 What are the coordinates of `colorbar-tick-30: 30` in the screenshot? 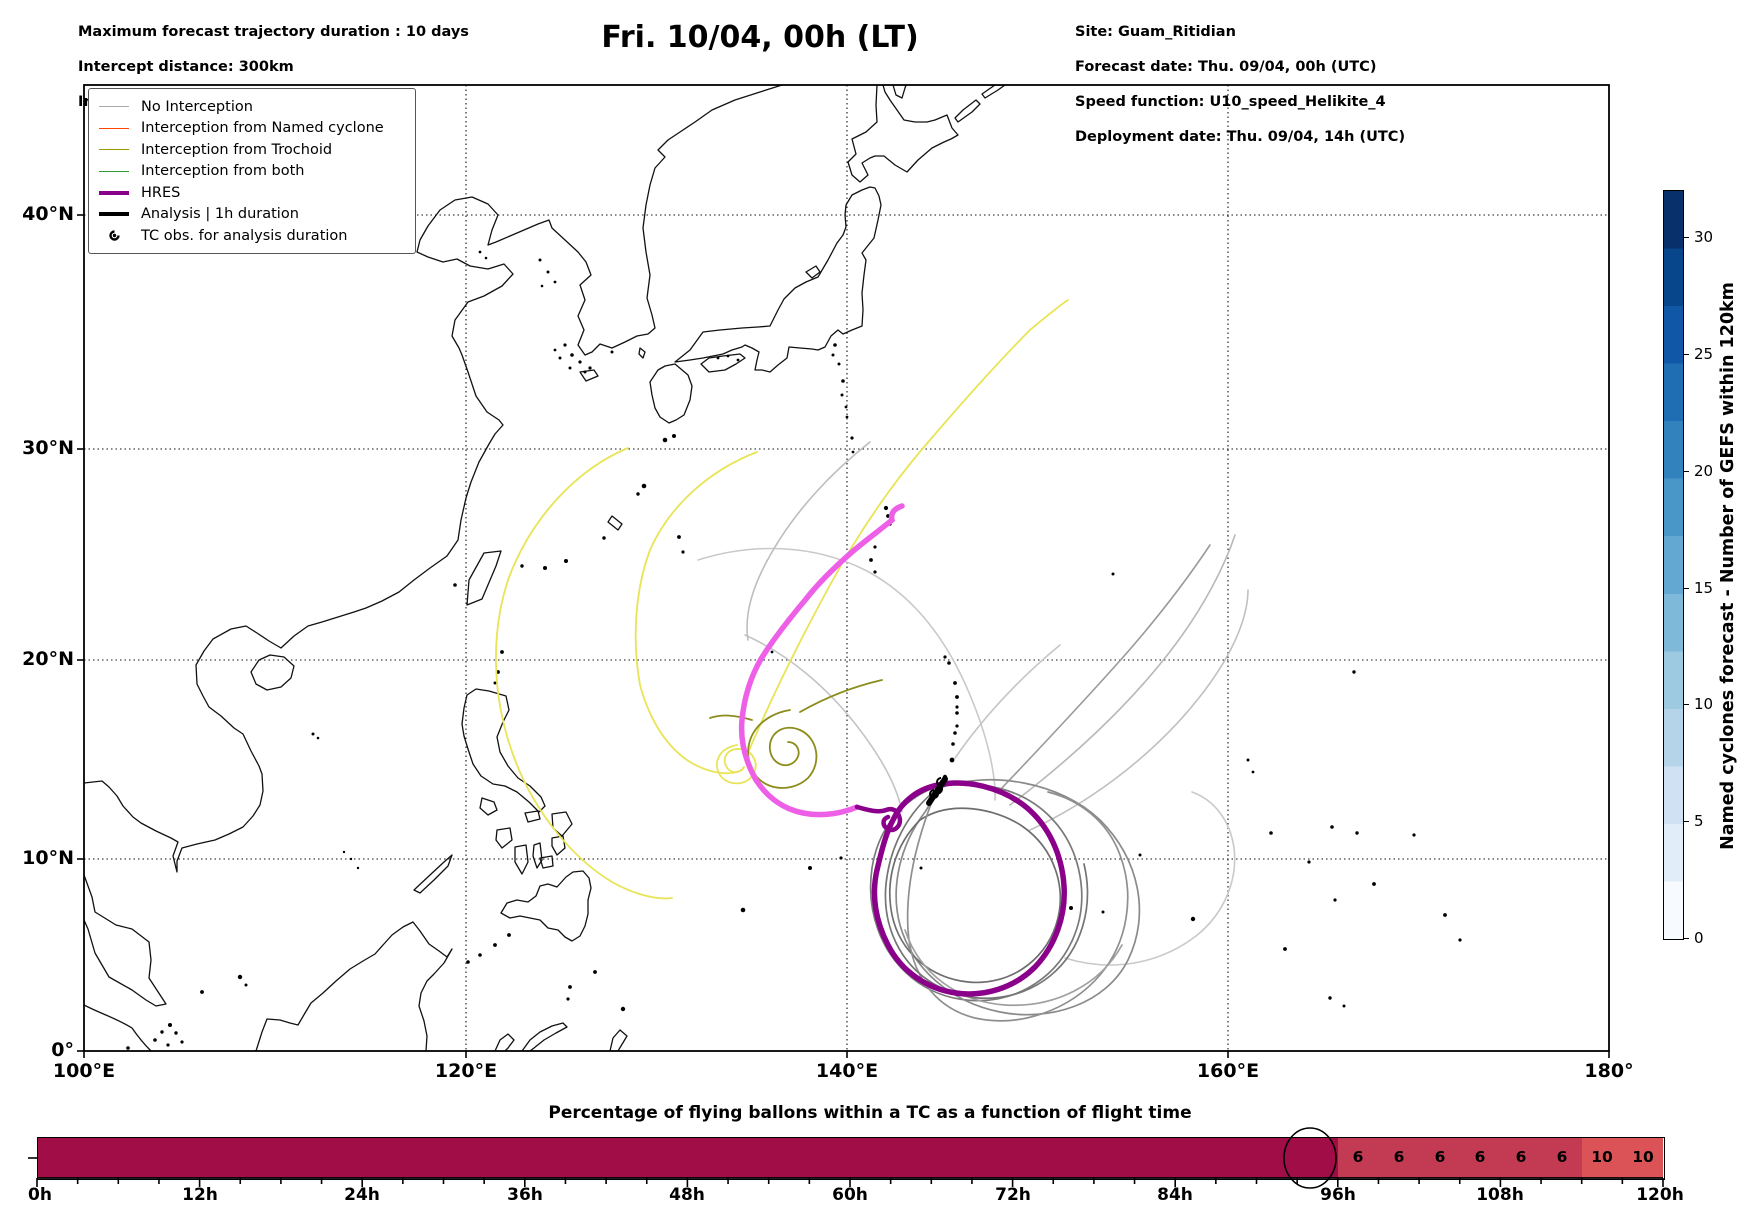 It's located at (1704, 237).